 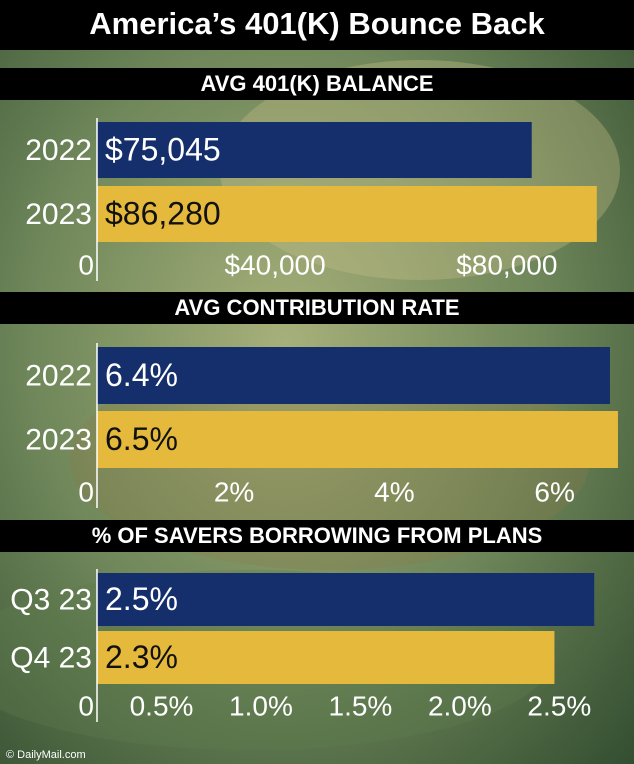 I want to click on page-title: America’s 401(K) Bounce Back, so click(x=317, y=23).